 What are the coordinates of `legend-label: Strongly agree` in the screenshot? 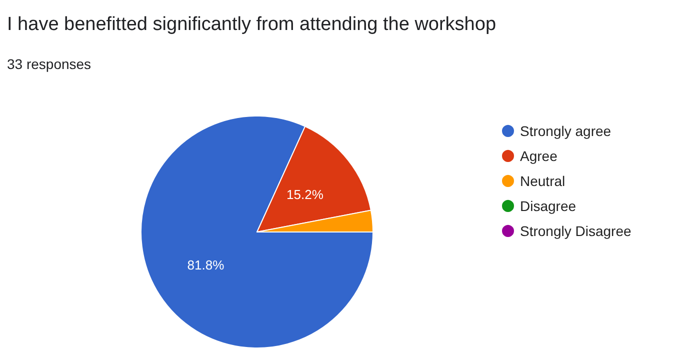 It's located at (566, 131).